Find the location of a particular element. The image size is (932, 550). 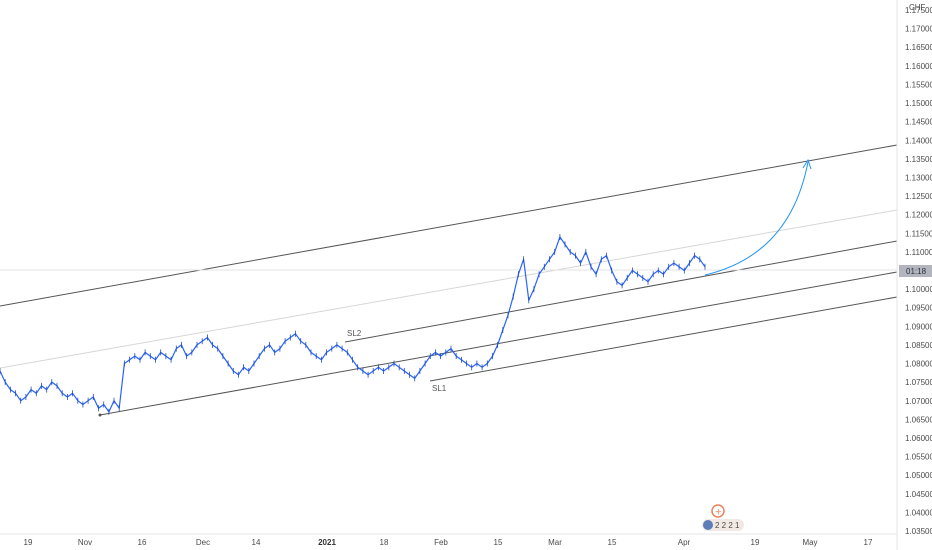

plus-glyph: + is located at coordinates (719, 513).